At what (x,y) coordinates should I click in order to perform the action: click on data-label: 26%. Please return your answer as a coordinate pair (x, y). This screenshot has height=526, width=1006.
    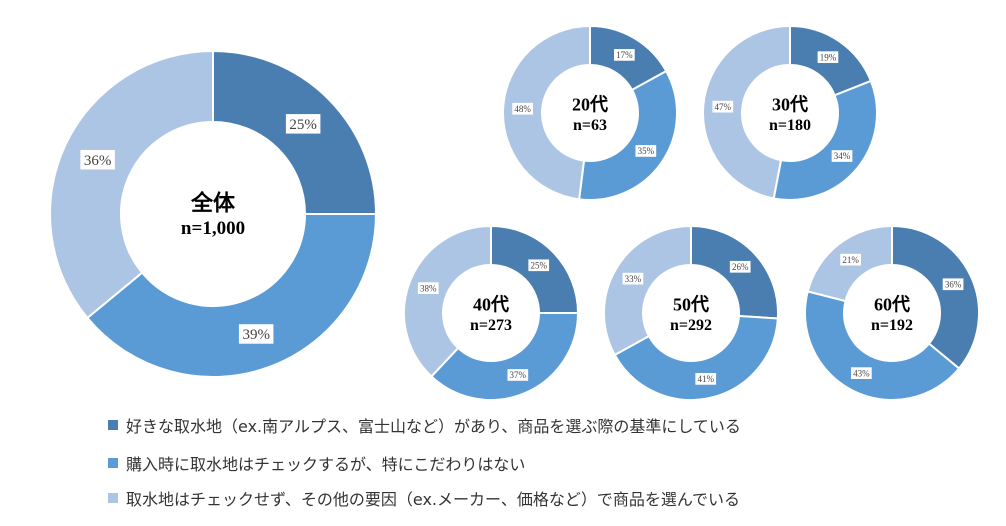
    Looking at the image, I should click on (740, 267).